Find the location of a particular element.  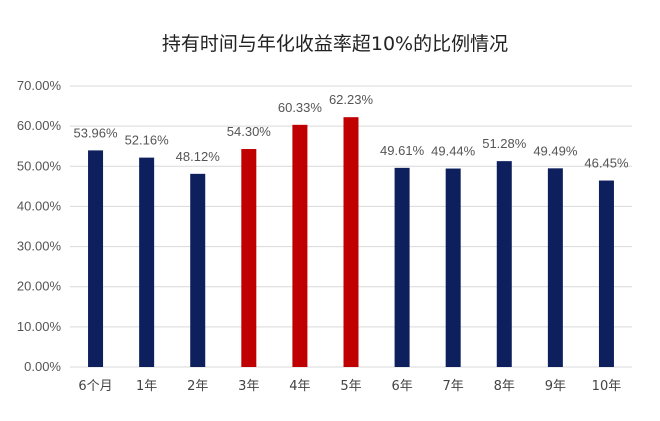

x-tick-label: 10年 is located at coordinates (607, 386).